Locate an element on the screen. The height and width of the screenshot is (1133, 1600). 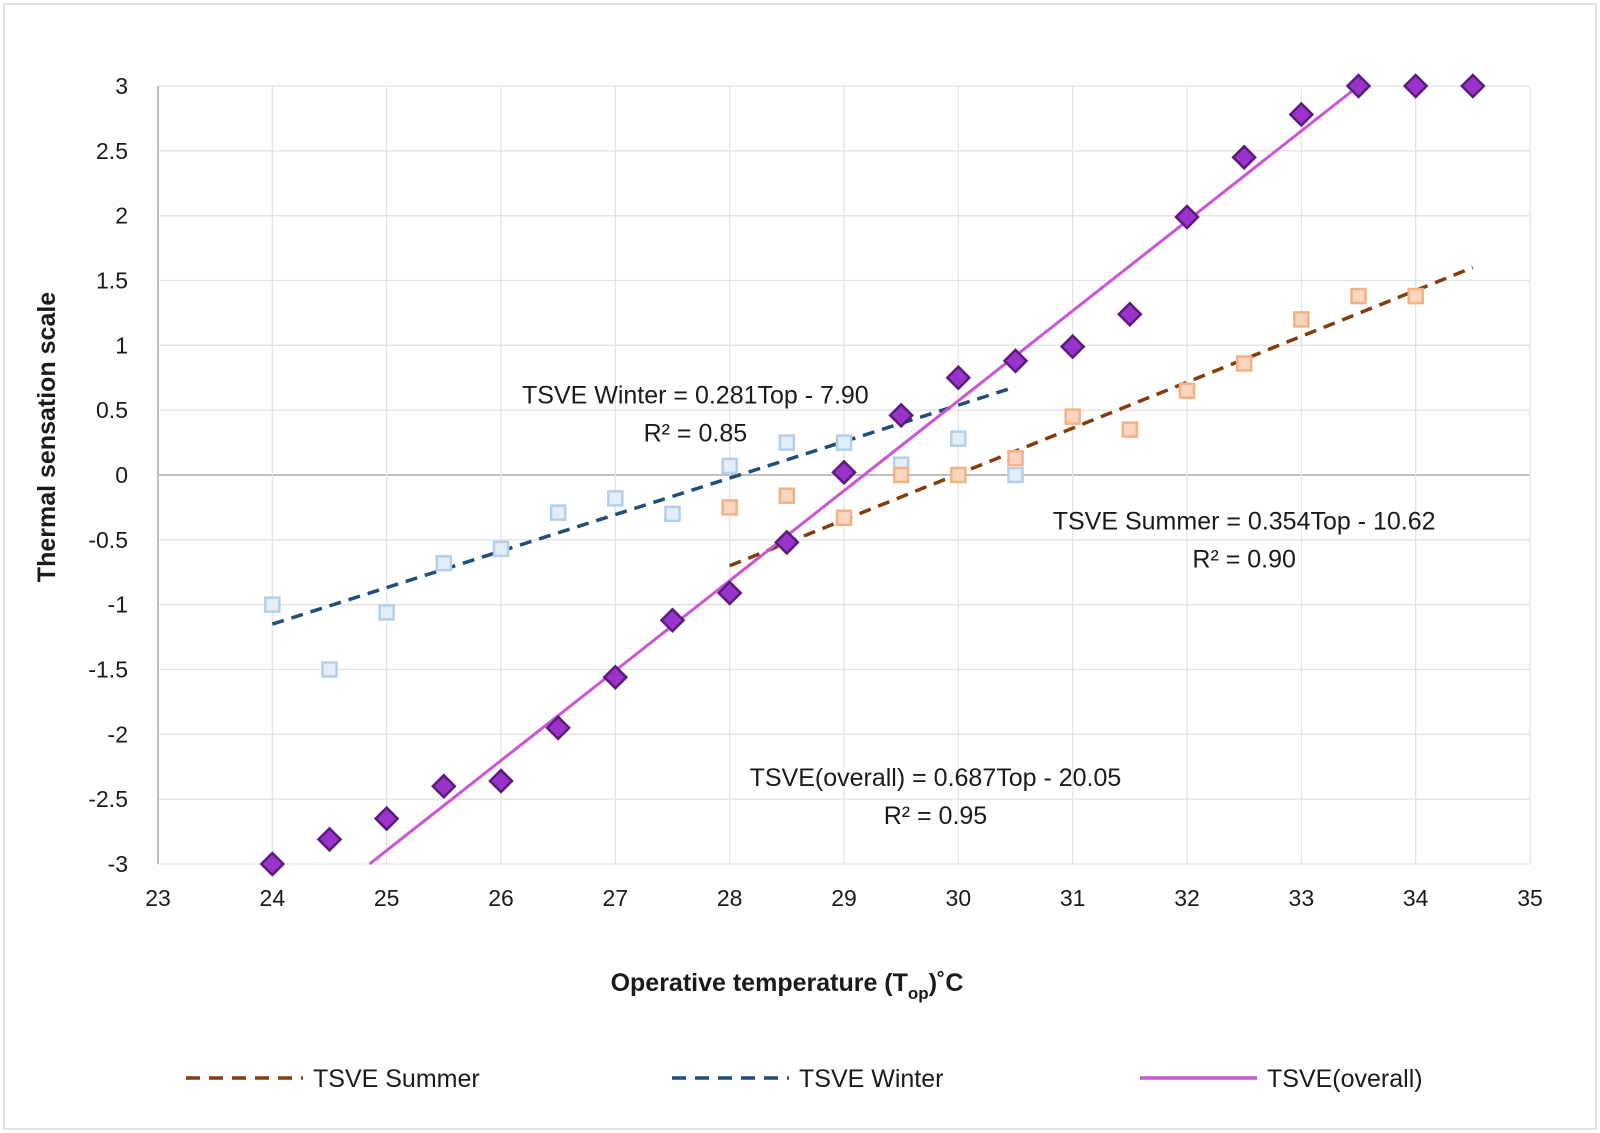
y-tick-label: -3 is located at coordinates (118, 864).